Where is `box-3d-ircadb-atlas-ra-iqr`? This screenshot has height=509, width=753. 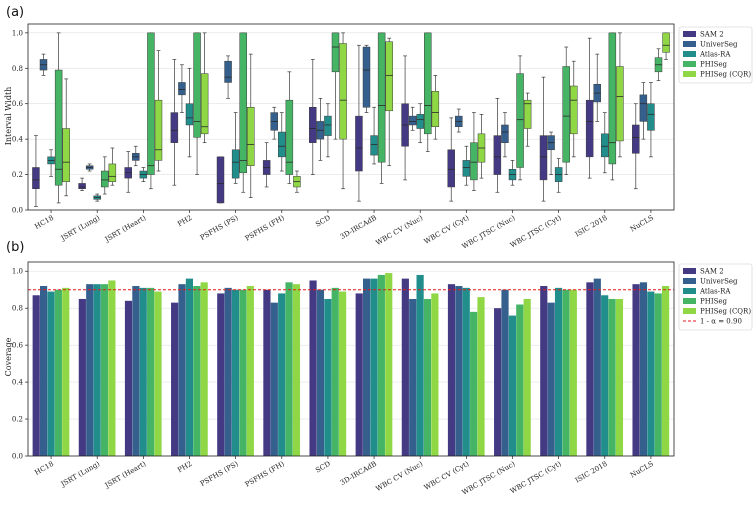 box-3d-ircadb-atlas-ra-iqr is located at coordinates (374, 145).